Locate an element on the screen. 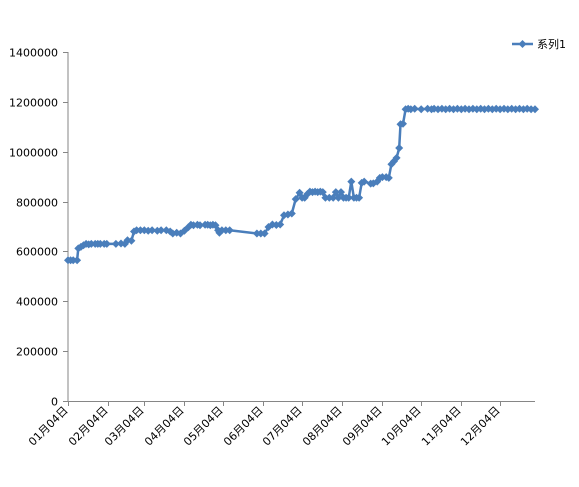 The width and height of the screenshot is (579, 487). x-tick-label: 05月04日 is located at coordinates (203, 426).